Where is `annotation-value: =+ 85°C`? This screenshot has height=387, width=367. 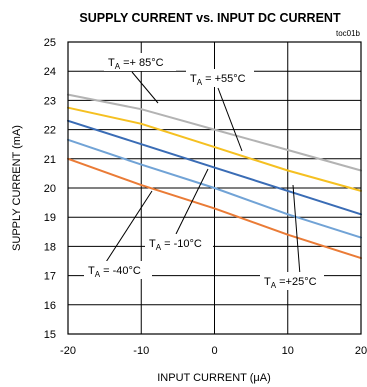 annotation-value: =+ 85°C is located at coordinates (142, 63).